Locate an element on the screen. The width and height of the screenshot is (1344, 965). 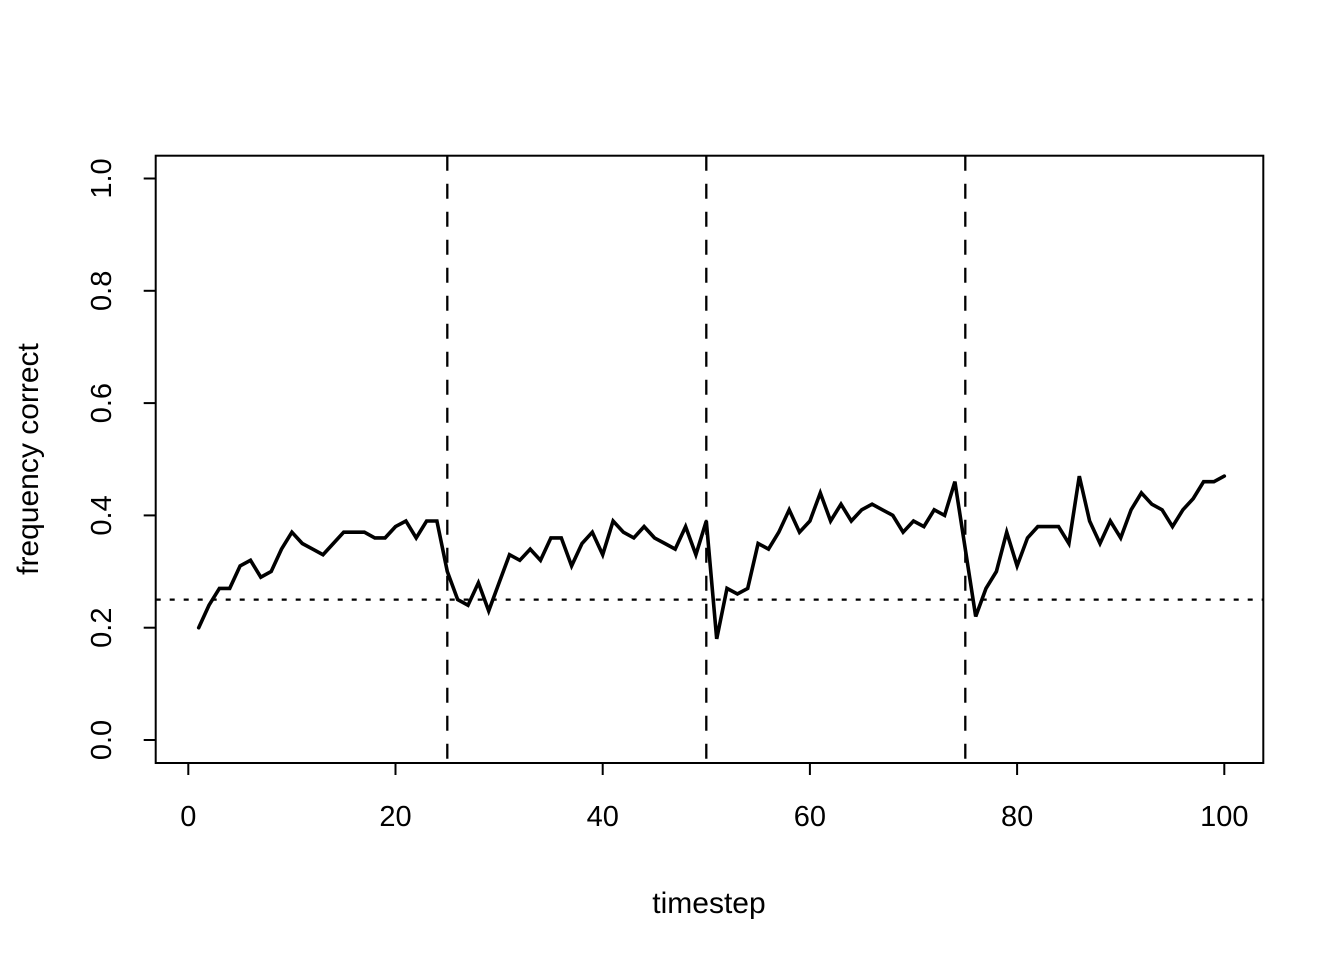
x-tick-label: 20 is located at coordinates (395, 817).